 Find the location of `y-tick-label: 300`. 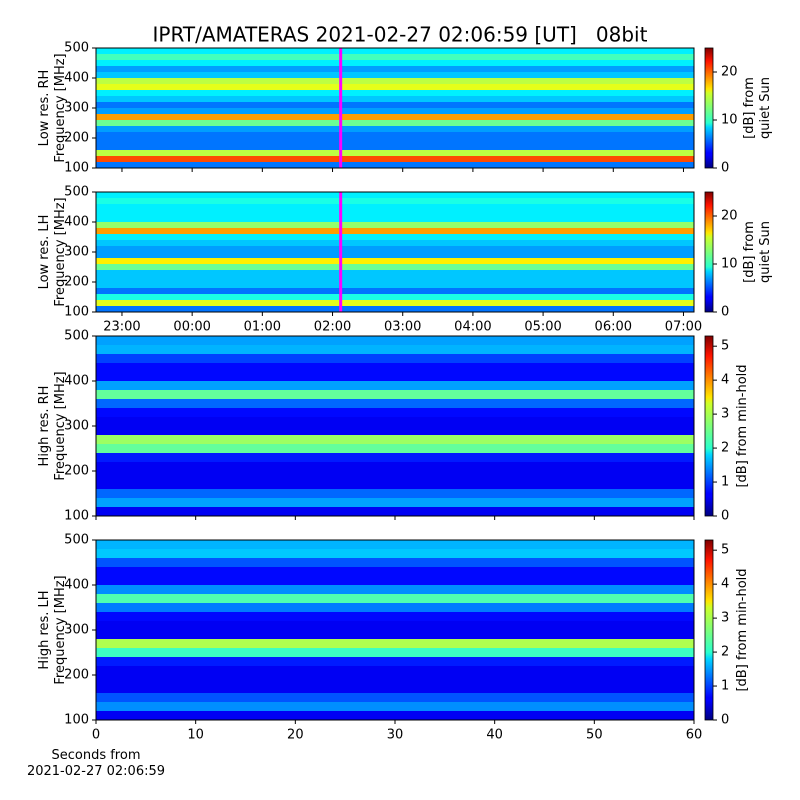

y-tick-label: 300 is located at coordinates (76, 252).